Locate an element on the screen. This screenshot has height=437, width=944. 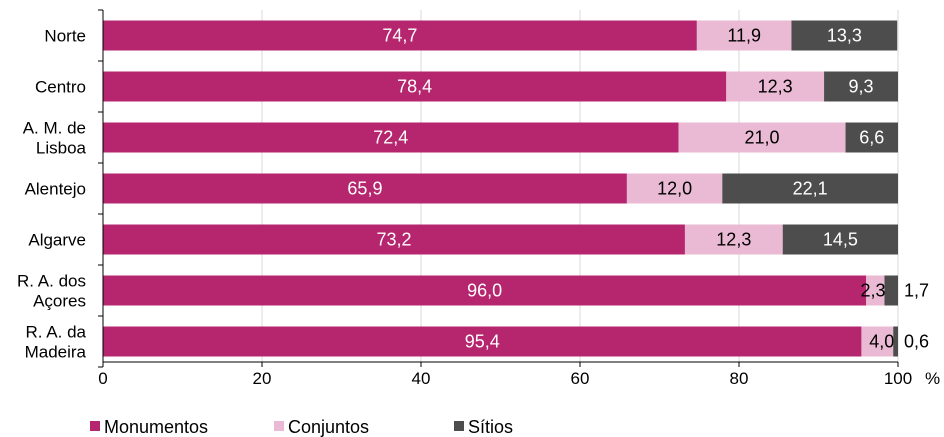
x-tick-label: 20 is located at coordinates (262, 378).